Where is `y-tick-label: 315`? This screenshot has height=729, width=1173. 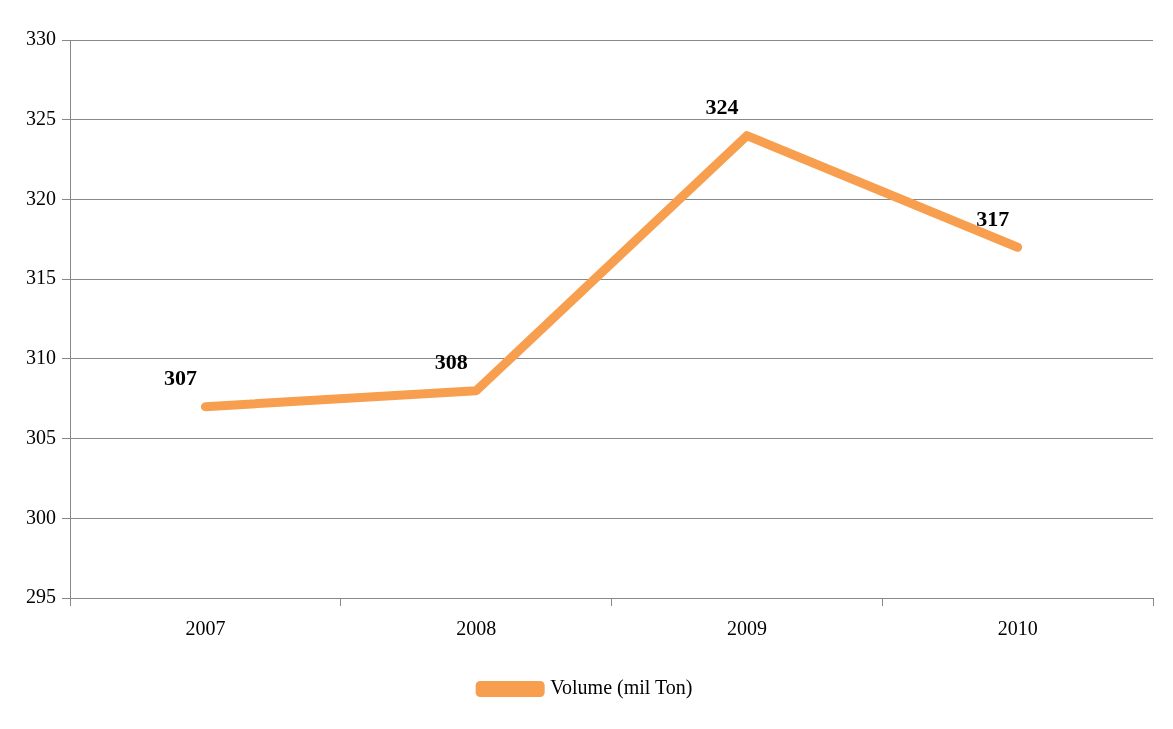 y-tick-label: 315 is located at coordinates (41, 277).